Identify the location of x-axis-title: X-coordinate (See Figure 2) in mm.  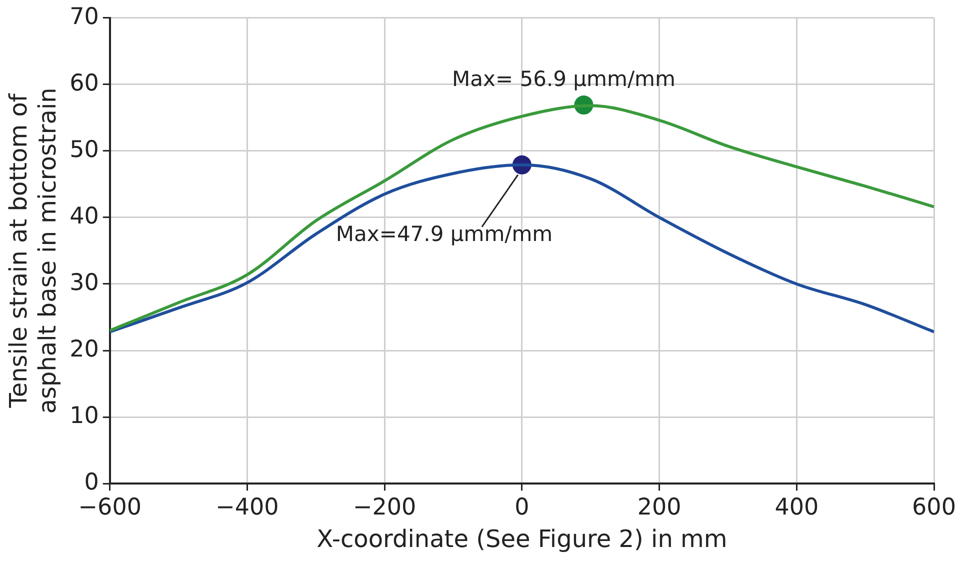
(522, 538).